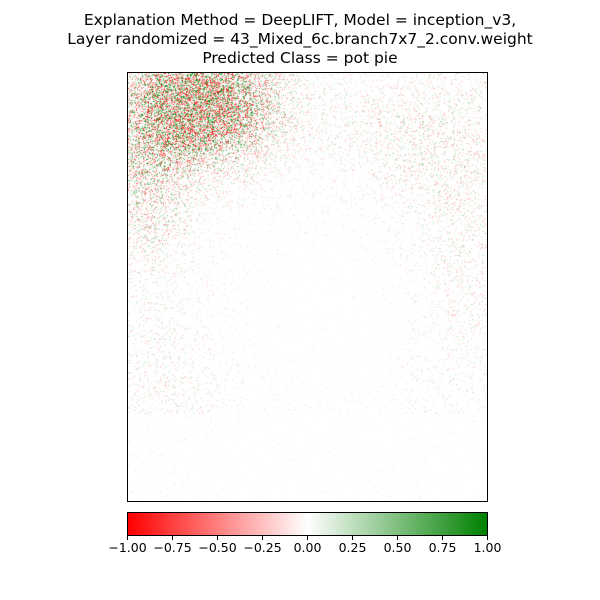  I want to click on colorbar-tick: 0.50, so click(398, 545).